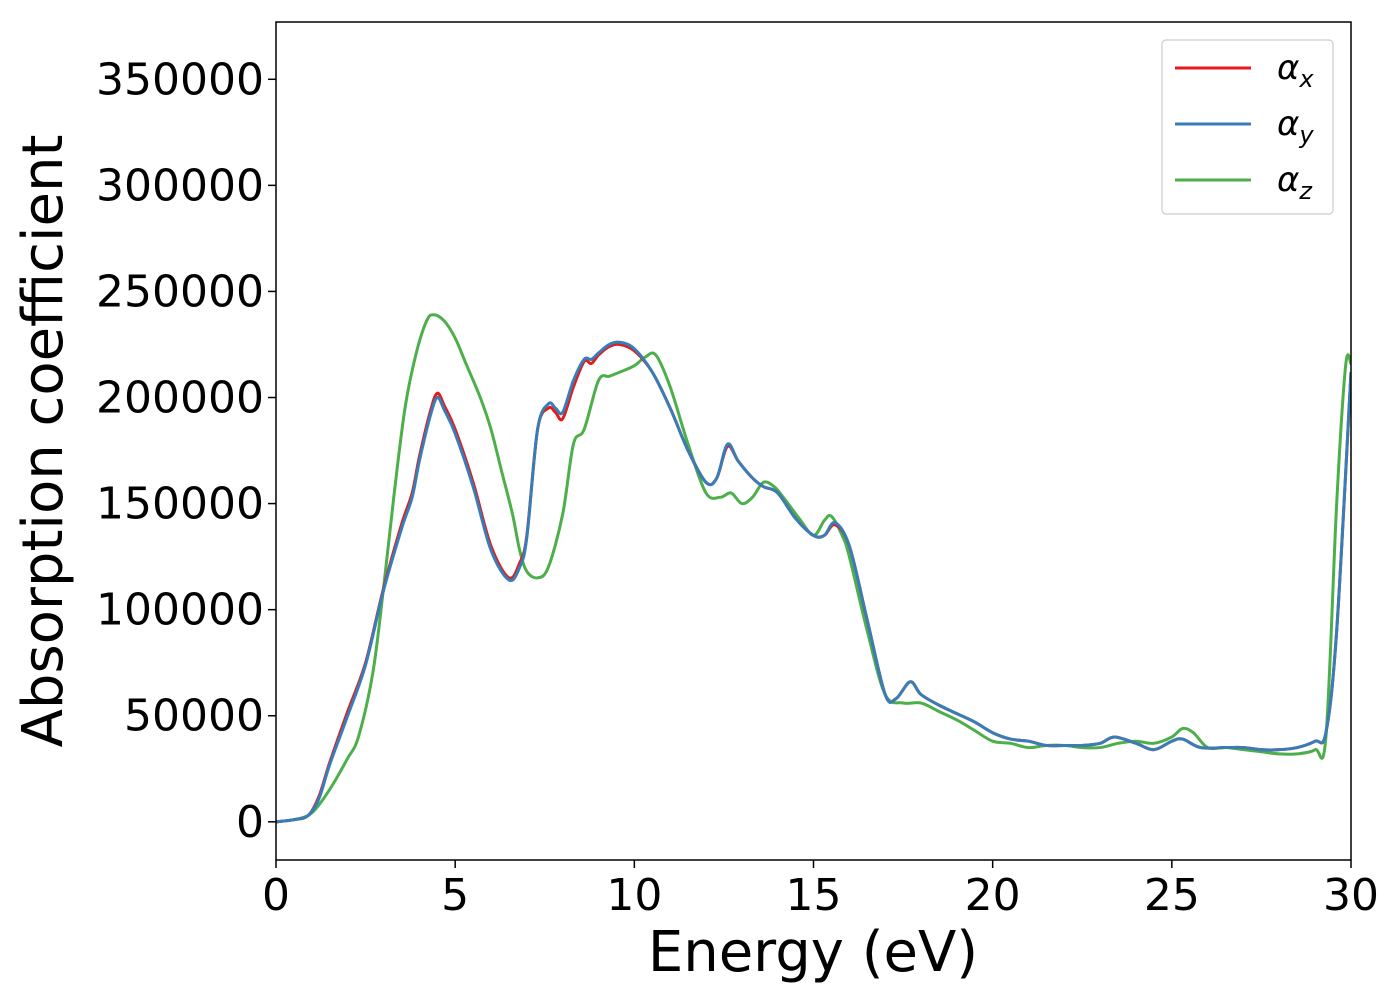 The height and width of the screenshot is (1005, 1400). I want to click on legend-subscript: y, so click(1306, 135).